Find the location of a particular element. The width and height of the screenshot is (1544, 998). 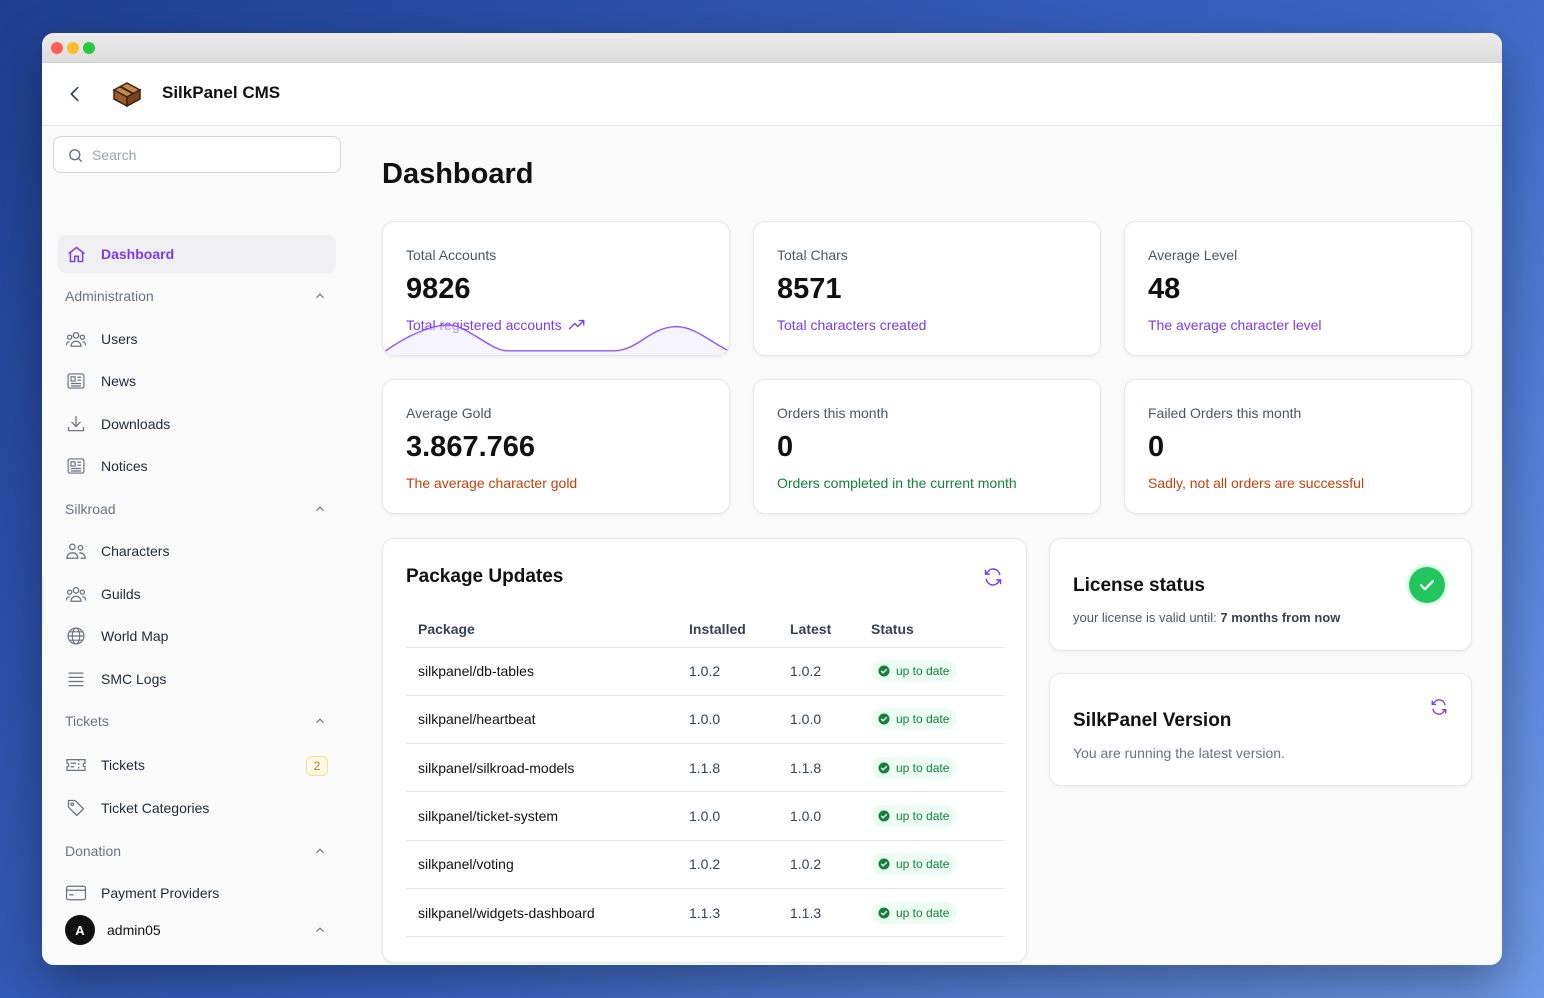

window-titlebar is located at coordinates (772, 48).